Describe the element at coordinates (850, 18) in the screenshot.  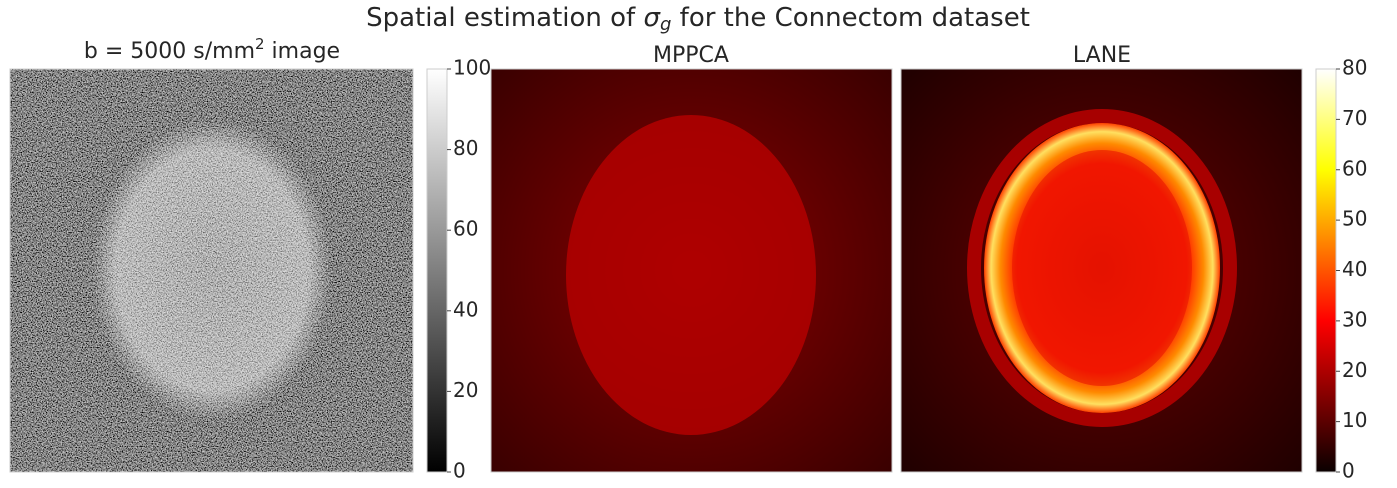
I see `title-part: for the Connectom dataset` at that location.